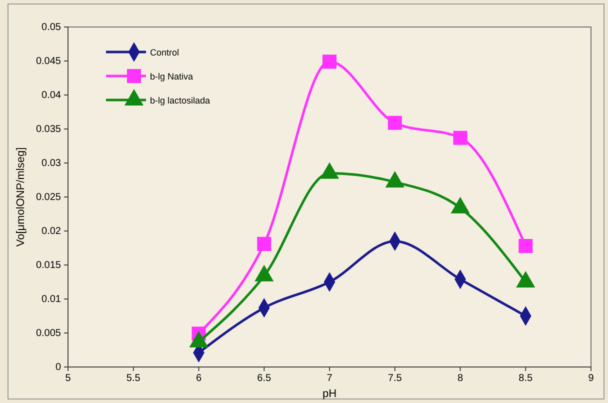 This screenshot has width=608, height=403. Describe the element at coordinates (52, 164) in the screenshot. I see `y-tick-label: 0.03` at that location.